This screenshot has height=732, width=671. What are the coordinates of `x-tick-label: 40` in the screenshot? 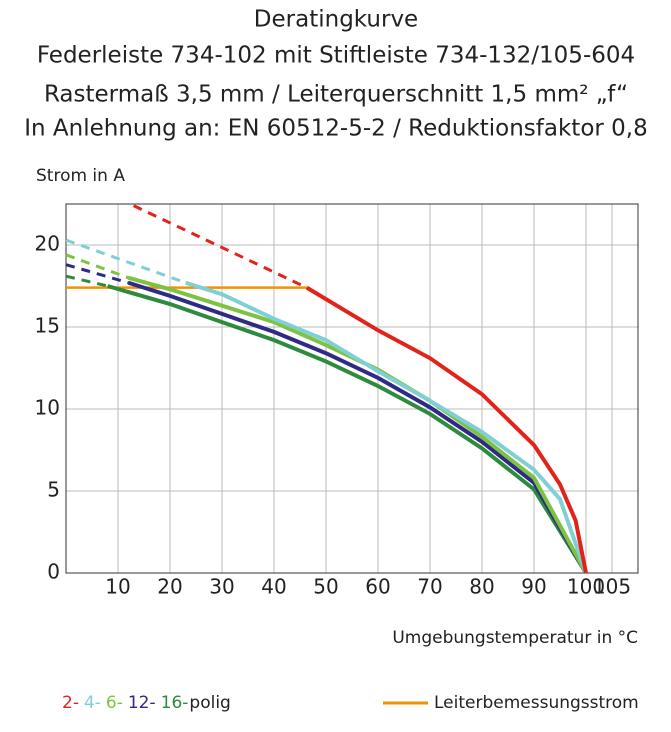 It's located at (273, 587).